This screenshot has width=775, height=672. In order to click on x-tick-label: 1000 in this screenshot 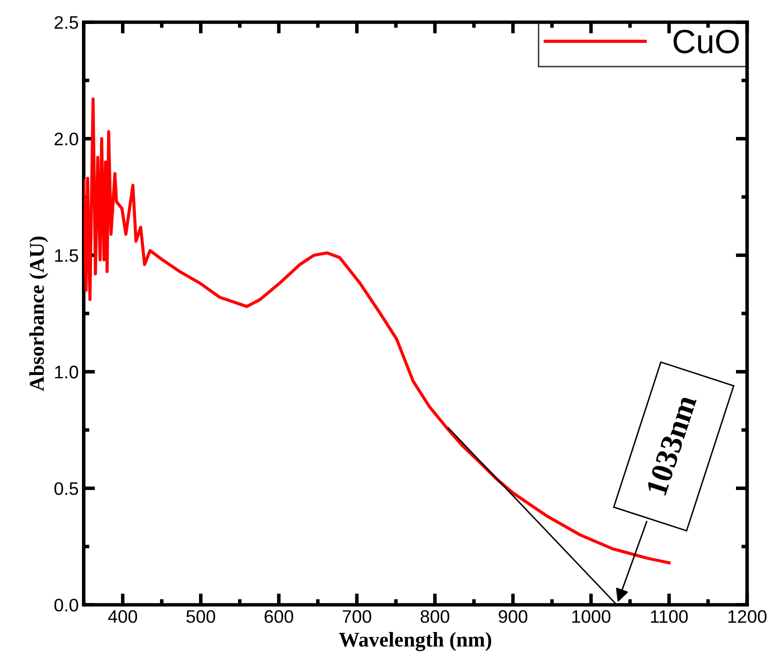, I will do `click(591, 616)`.